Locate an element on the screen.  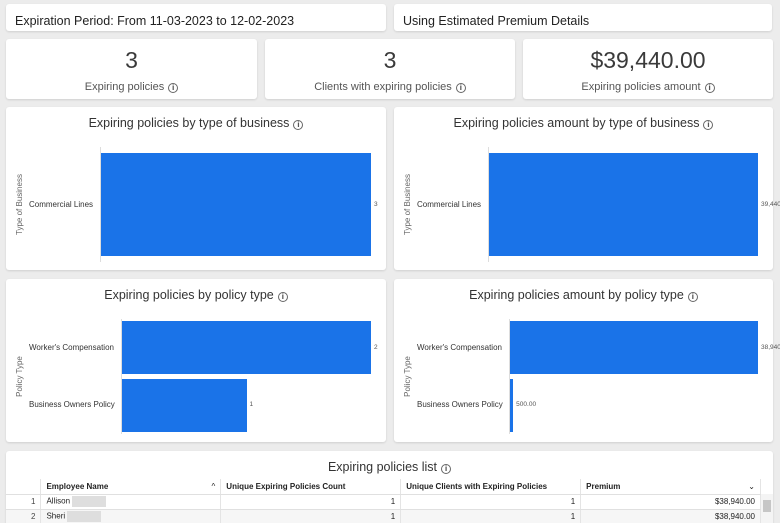
premium-mode-filter: Using Estimated Premium Details is located at coordinates (583, 17).